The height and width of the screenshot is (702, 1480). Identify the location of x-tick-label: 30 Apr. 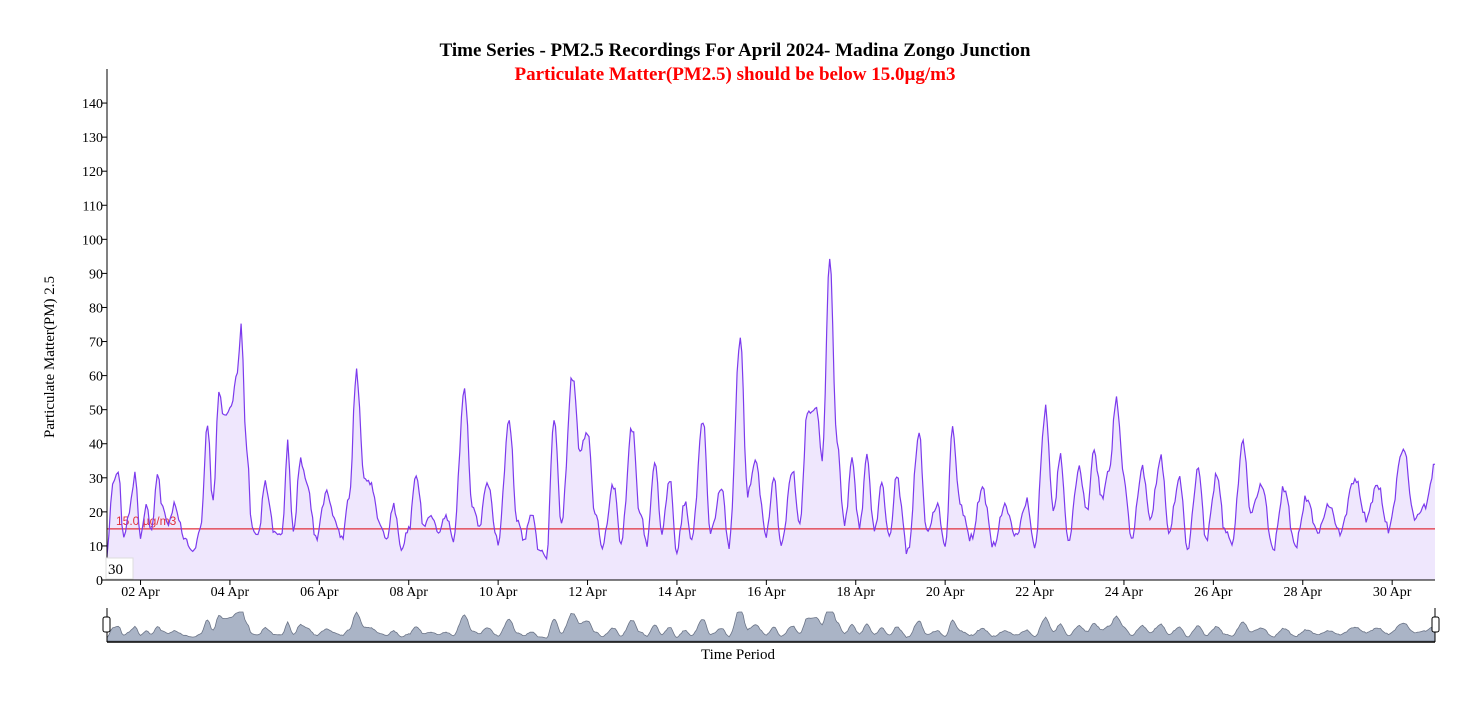
(1392, 592).